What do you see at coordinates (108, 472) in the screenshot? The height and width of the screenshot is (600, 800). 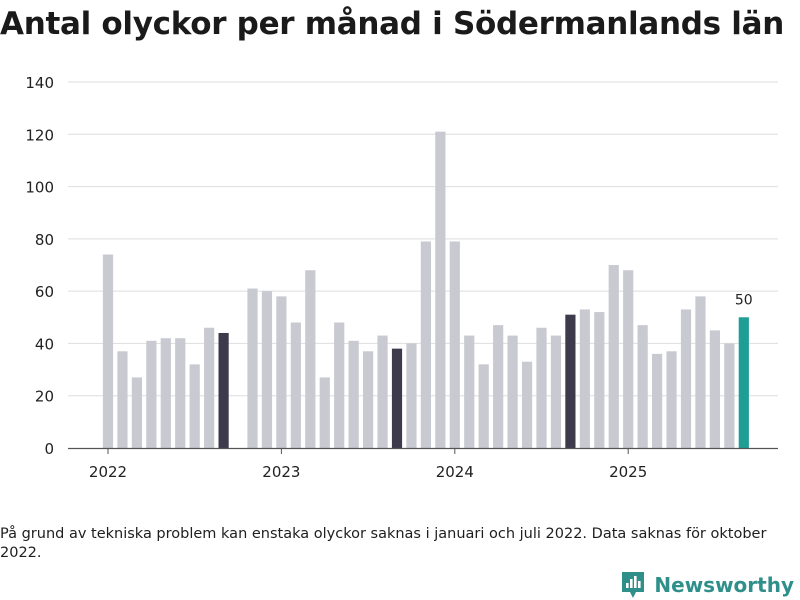 I see `x-tick-label: 2022` at bounding box center [108, 472].